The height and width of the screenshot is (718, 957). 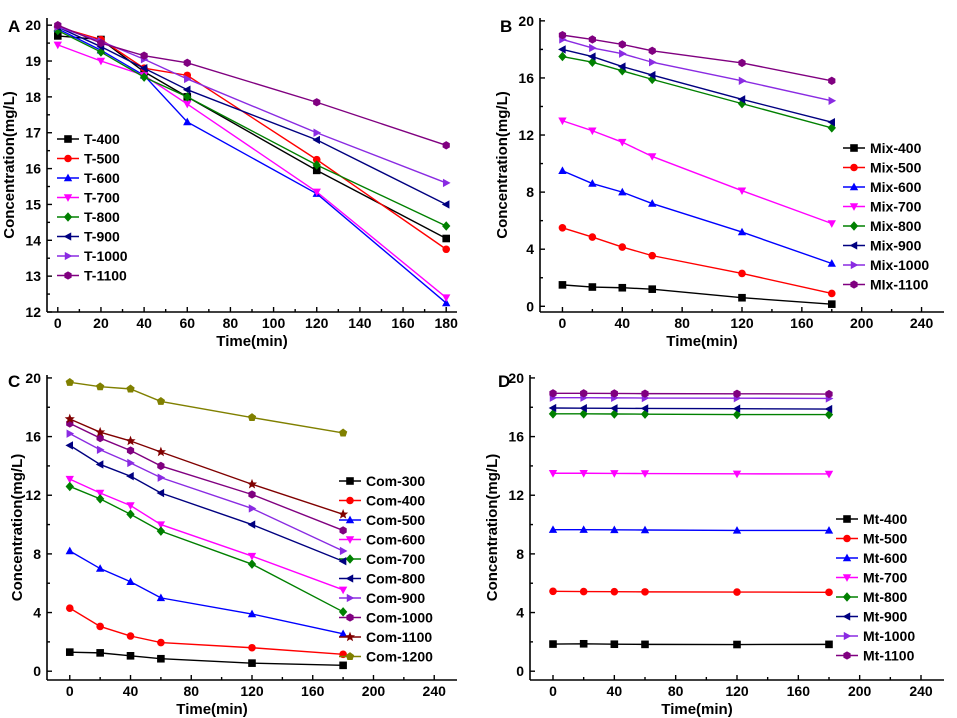 I want to click on legend-entry: Mix-1000, so click(x=886, y=265).